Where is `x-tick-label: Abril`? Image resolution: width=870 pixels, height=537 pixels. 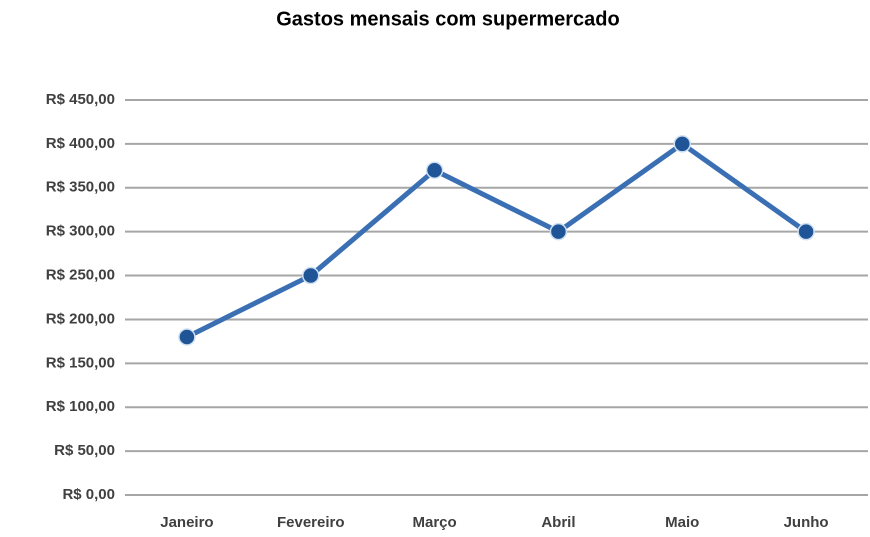
x-tick-label: Abril is located at coordinates (558, 522).